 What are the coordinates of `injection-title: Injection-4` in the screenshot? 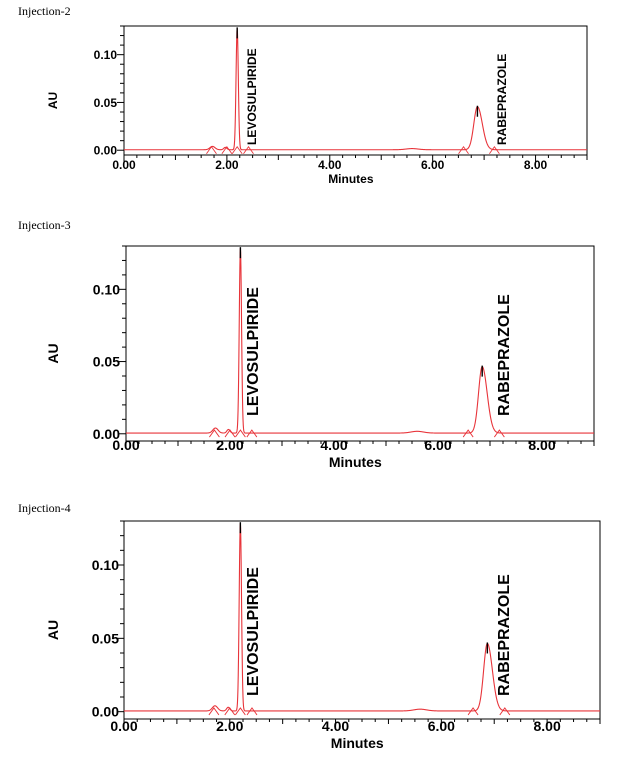 It's located at (44, 508).